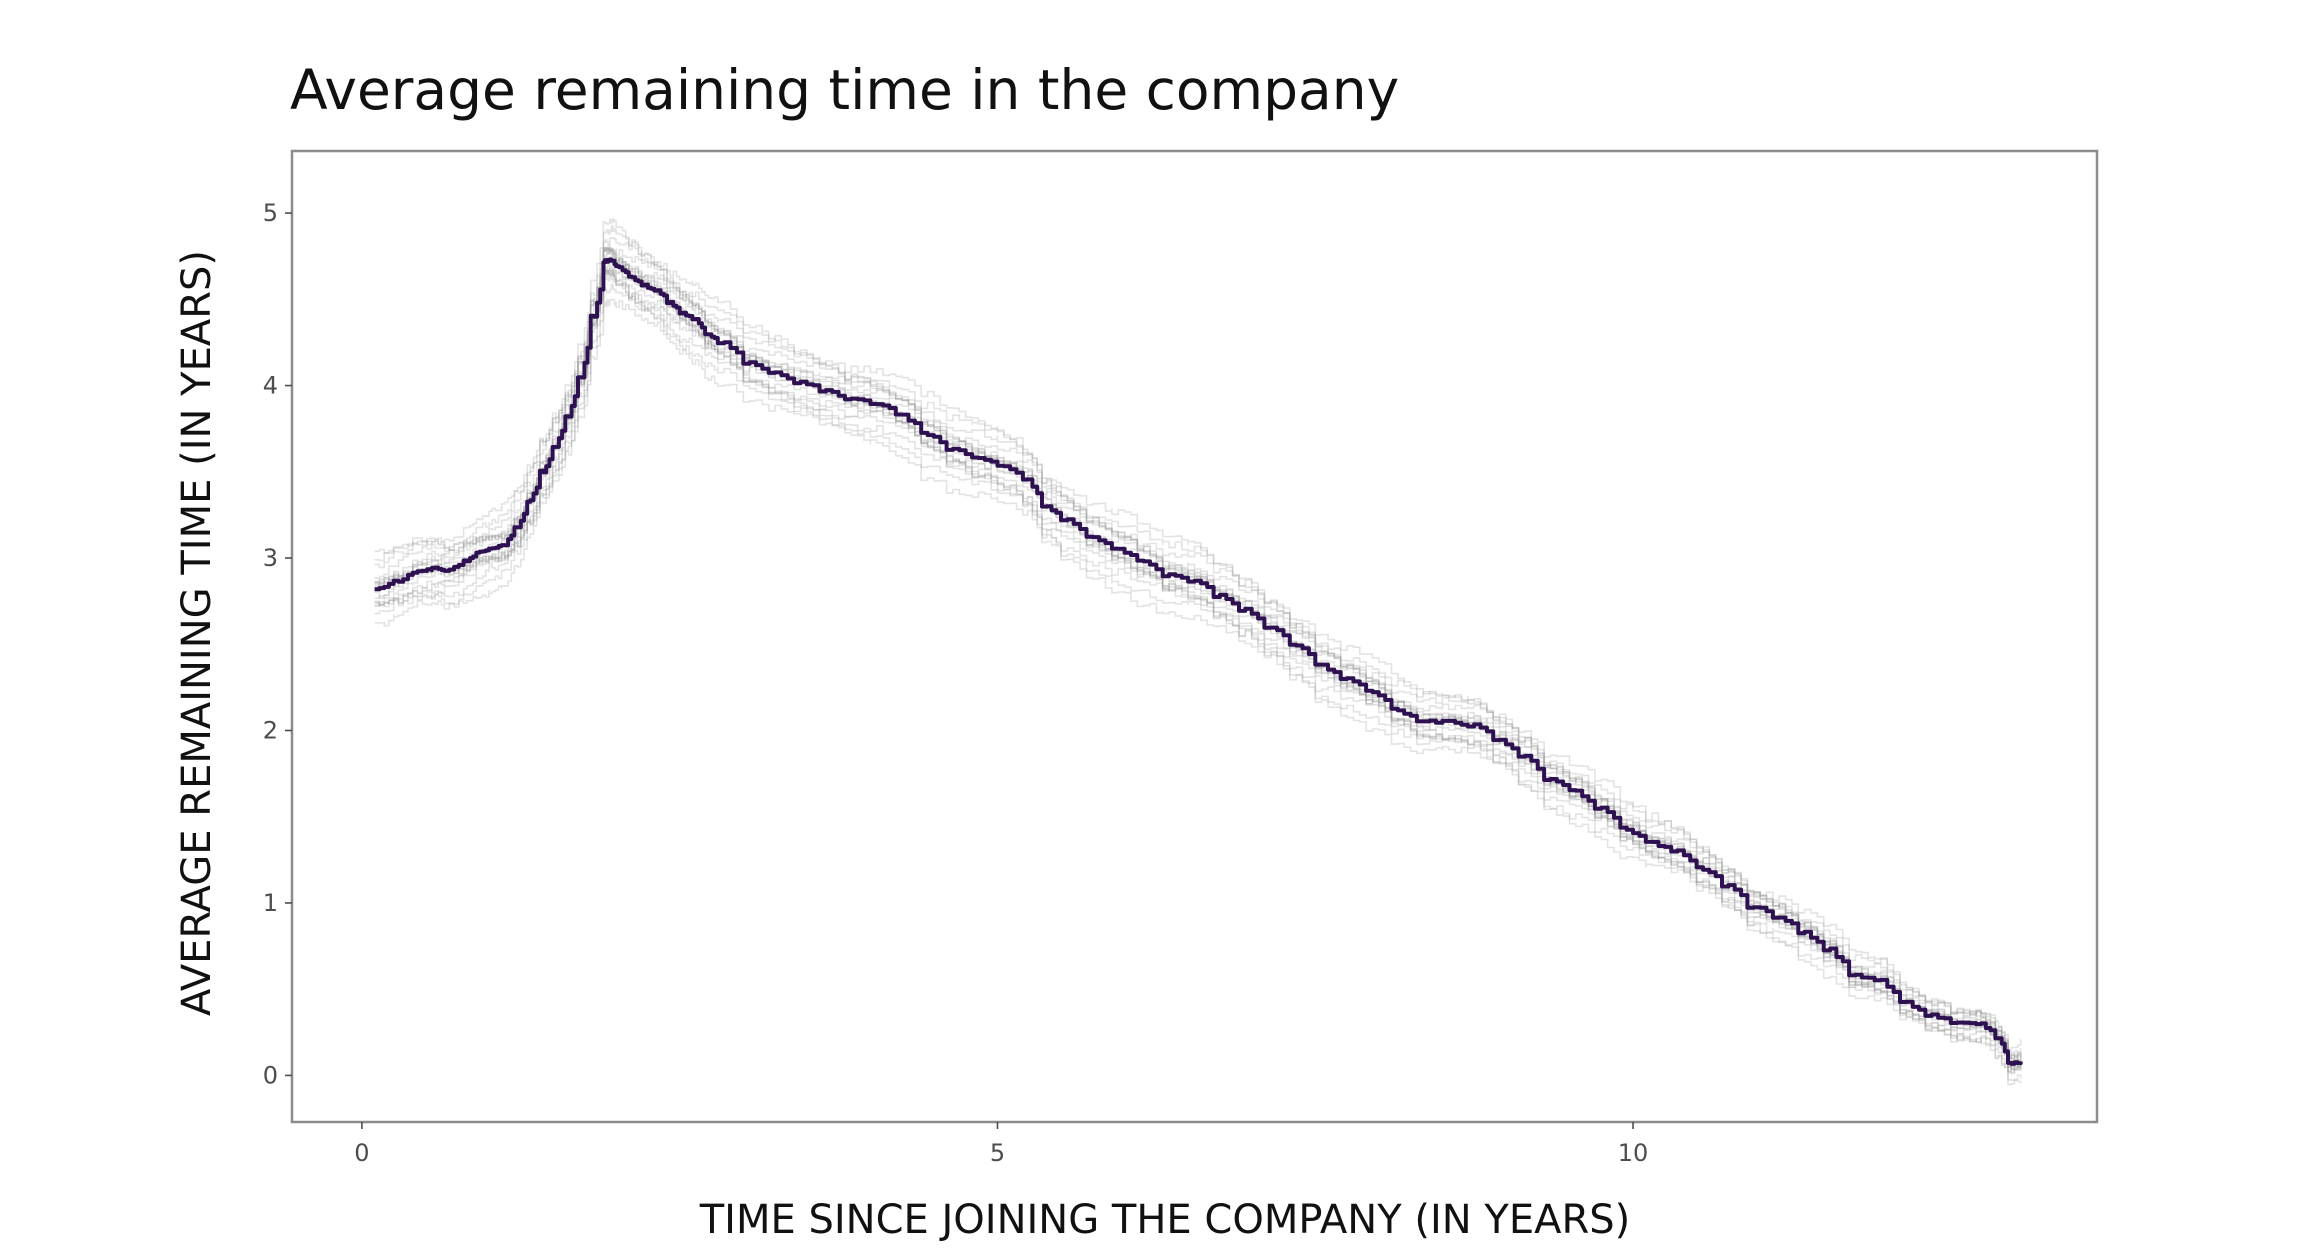  What do you see at coordinates (197, 633) in the screenshot?
I see `y-axis-label: AVERAGE REMAINING TIME (IN YEARS)` at bounding box center [197, 633].